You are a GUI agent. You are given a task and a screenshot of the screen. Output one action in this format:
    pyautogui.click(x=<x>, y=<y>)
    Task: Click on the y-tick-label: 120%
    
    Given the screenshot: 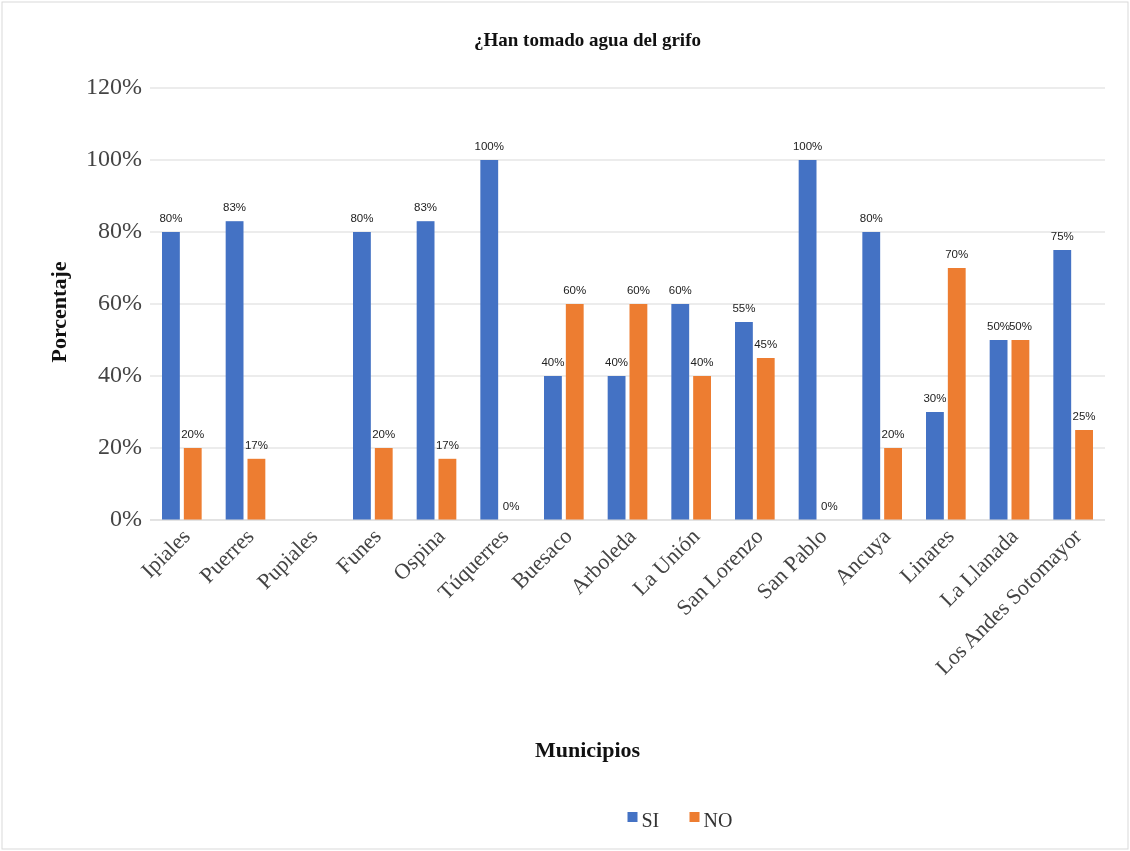 What is the action you would take?
    pyautogui.click(x=114, y=85)
    